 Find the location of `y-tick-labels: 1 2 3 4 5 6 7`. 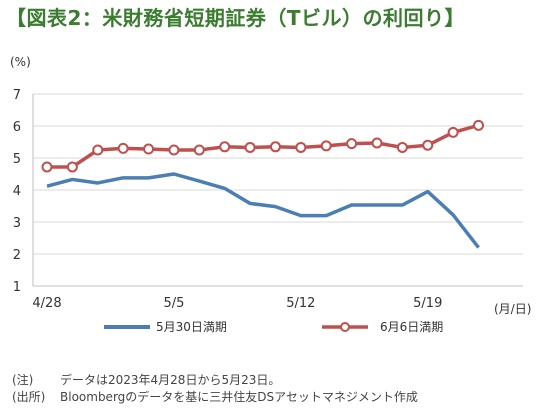

y-tick-labels: 1 2 3 4 5 6 7 is located at coordinates (17, 191).